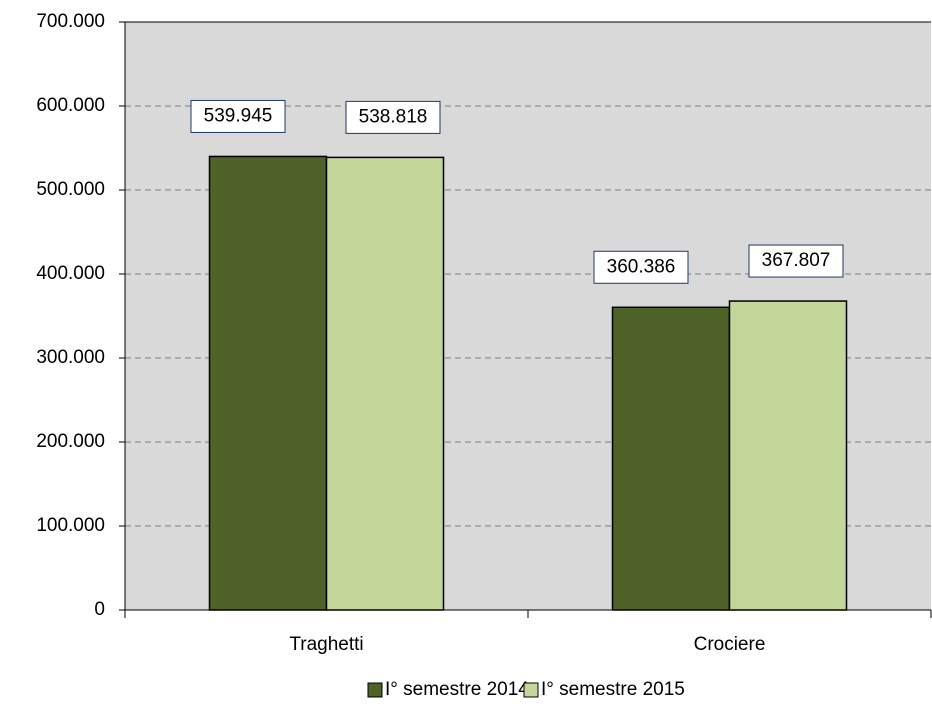 The height and width of the screenshot is (725, 932). What do you see at coordinates (70, 273) in the screenshot?
I see `y-tick-label: 400.000` at bounding box center [70, 273].